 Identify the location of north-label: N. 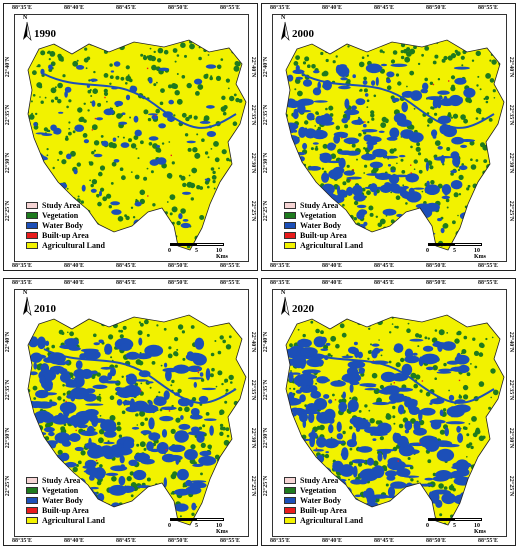
(283, 293).